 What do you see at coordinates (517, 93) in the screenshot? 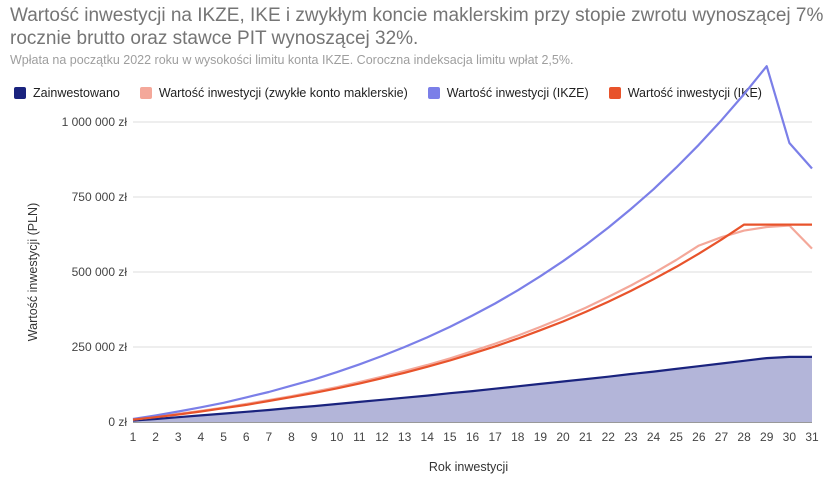
I see `legend-label: Wartość inwestycji (IKZE)` at bounding box center [517, 93].